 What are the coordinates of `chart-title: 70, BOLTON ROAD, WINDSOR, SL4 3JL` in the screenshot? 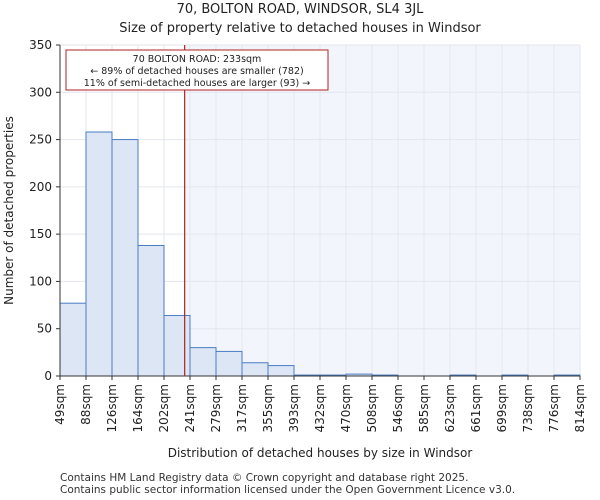 It's located at (300, 9).